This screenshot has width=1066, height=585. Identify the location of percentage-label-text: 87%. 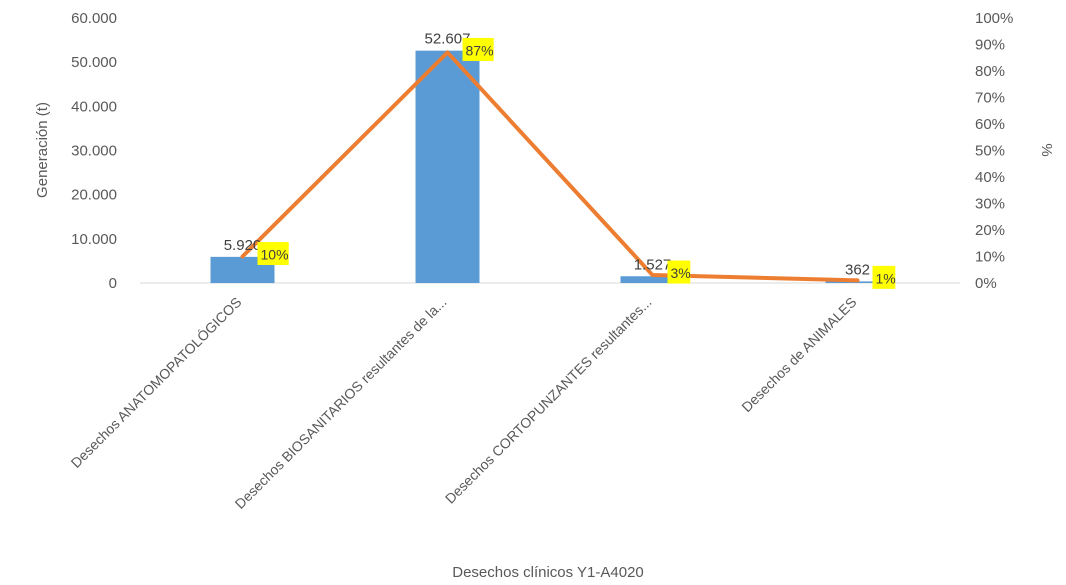
(480, 50).